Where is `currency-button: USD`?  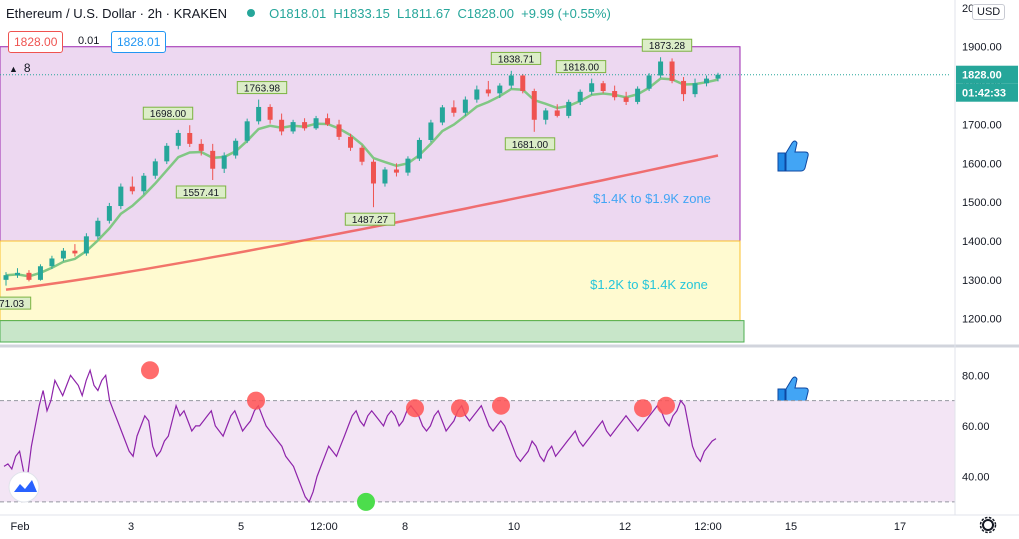
currency-button: USD is located at coordinates (989, 12).